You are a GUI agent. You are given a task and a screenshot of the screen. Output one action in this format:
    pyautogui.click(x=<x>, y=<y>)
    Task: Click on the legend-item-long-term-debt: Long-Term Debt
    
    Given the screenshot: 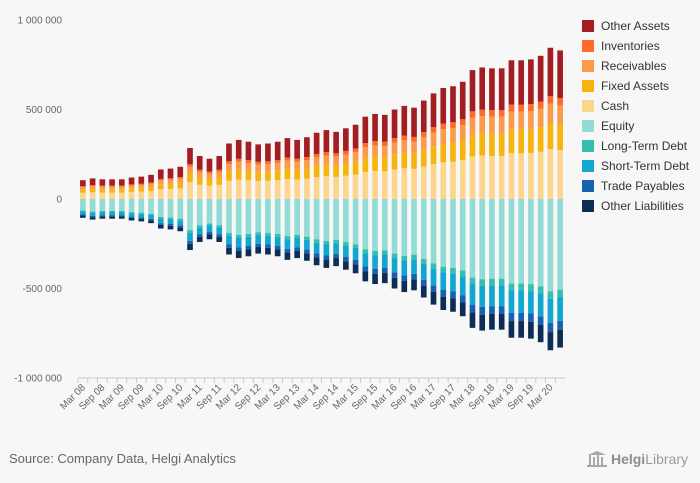 What is the action you would take?
    pyautogui.click(x=635, y=146)
    